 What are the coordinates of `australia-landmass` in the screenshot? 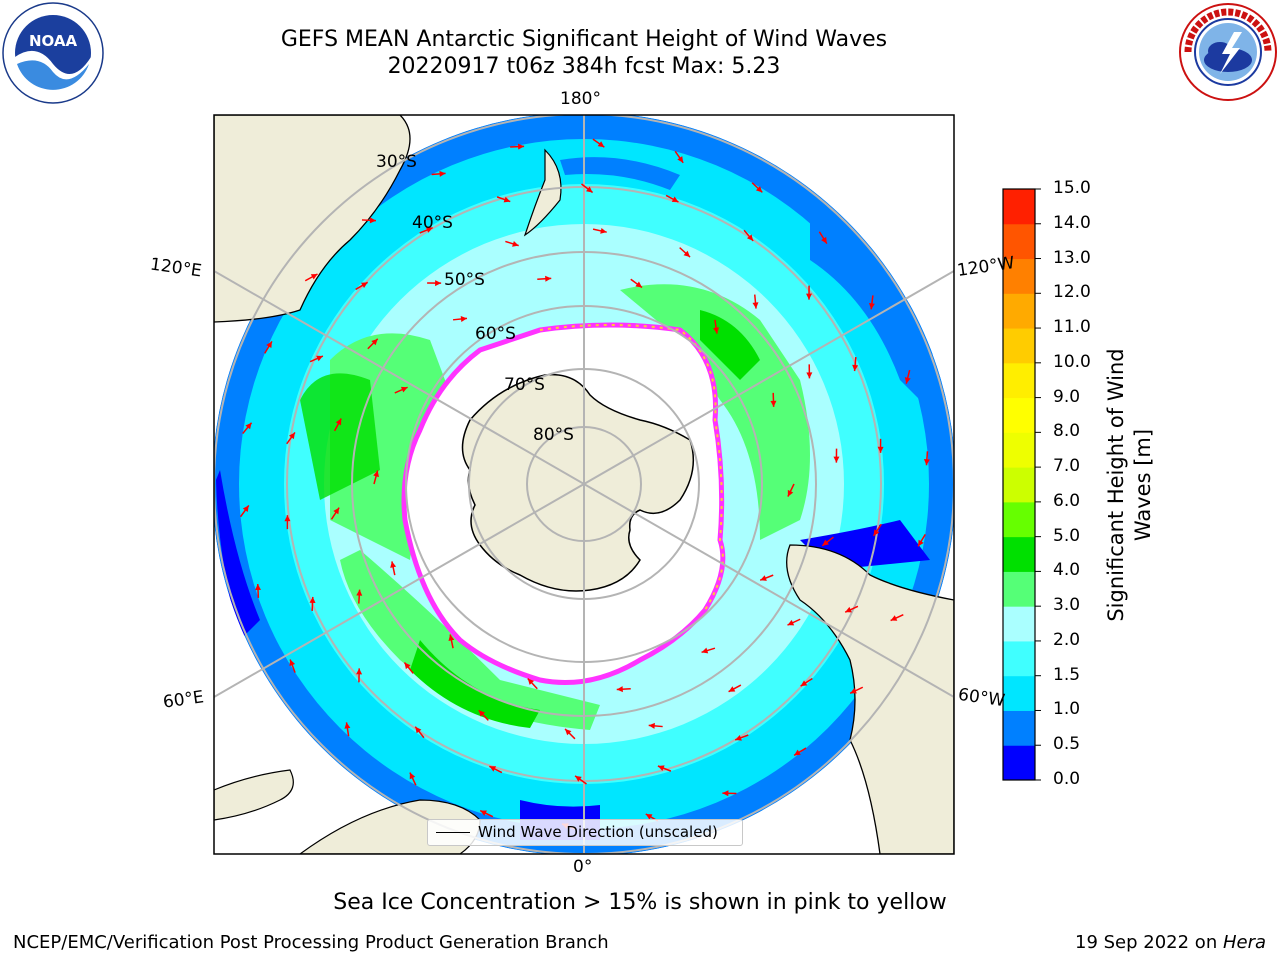 It's located at (312, 219).